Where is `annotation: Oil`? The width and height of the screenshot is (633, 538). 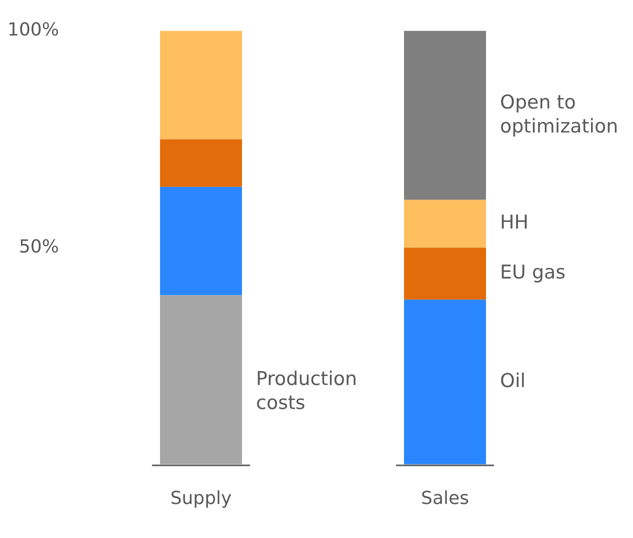 annotation: Oil is located at coordinates (513, 381).